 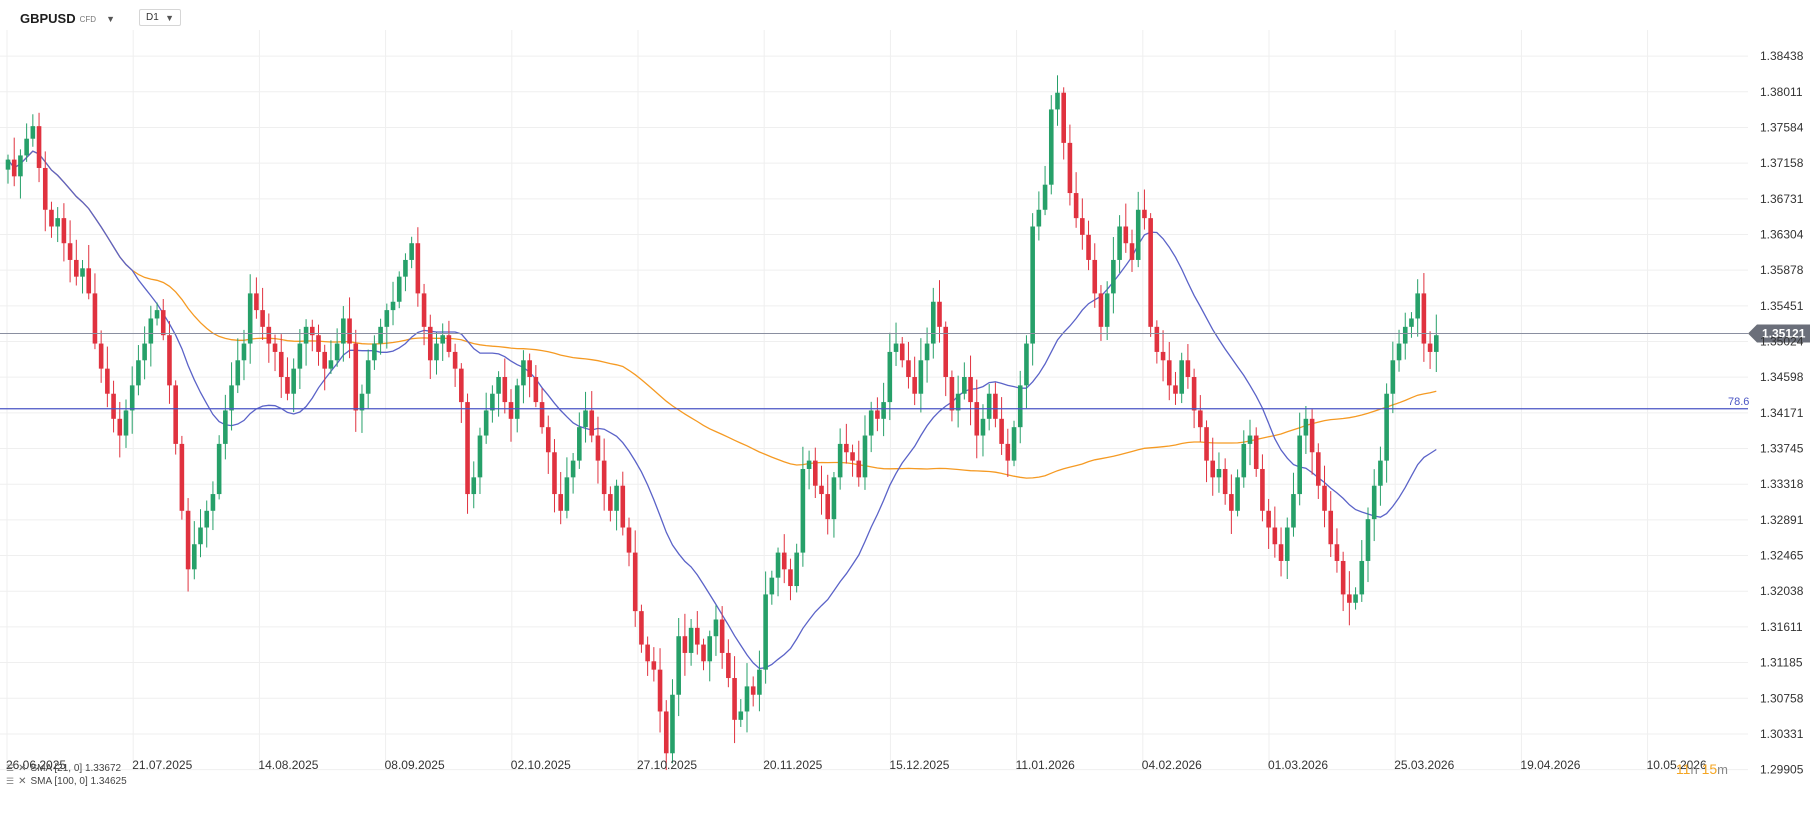 What do you see at coordinates (67, 18) in the screenshot?
I see `symbol-selector: GBPUSD CFD ▼` at bounding box center [67, 18].